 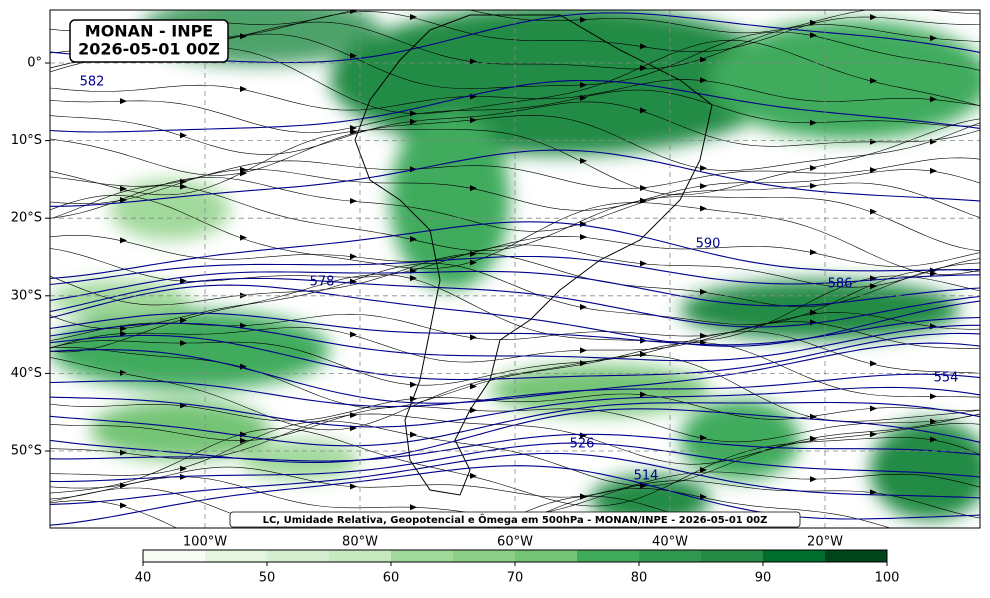 What do you see at coordinates (26, 218) in the screenshot?
I see `lat-label: 20°S` at bounding box center [26, 218].